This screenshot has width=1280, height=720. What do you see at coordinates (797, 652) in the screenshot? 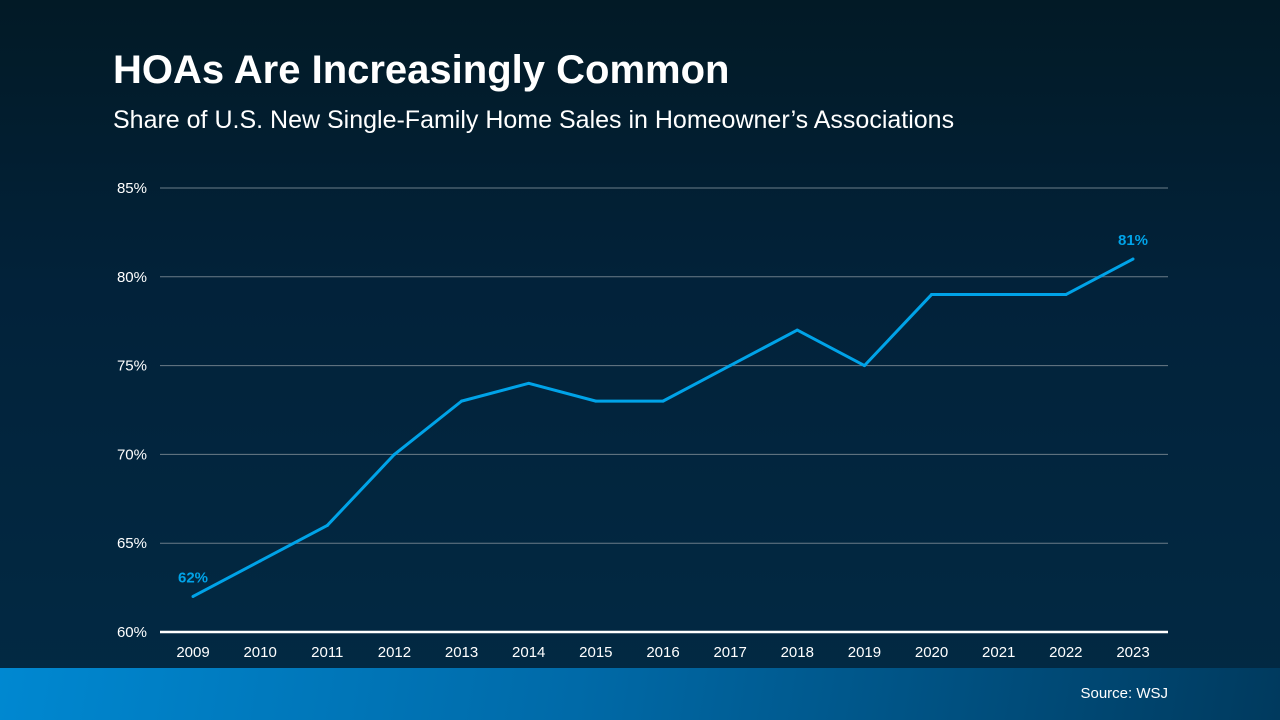
I see `x-tick-label: 2018` at bounding box center [797, 652].